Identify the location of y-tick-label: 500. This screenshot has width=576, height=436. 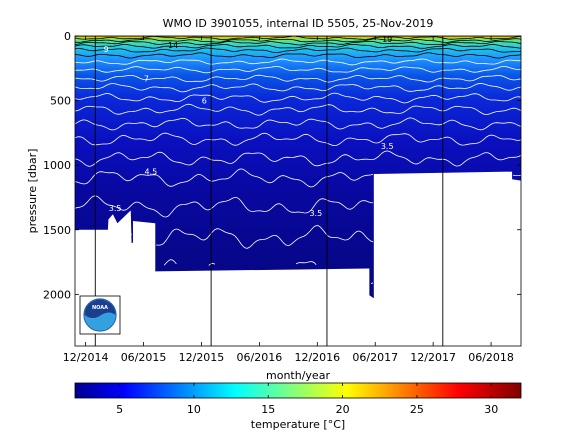
(60, 101).